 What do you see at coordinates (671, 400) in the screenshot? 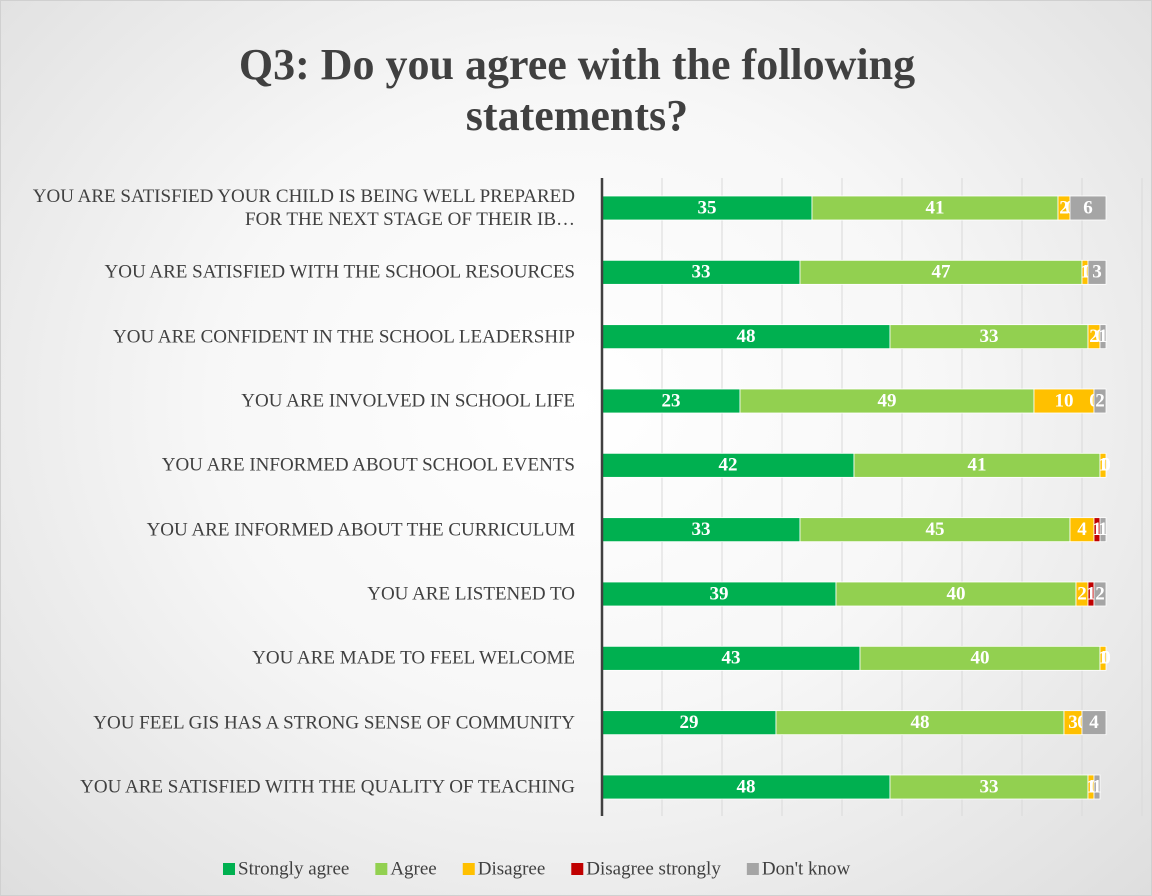
I see `data-label: 23` at bounding box center [671, 400].